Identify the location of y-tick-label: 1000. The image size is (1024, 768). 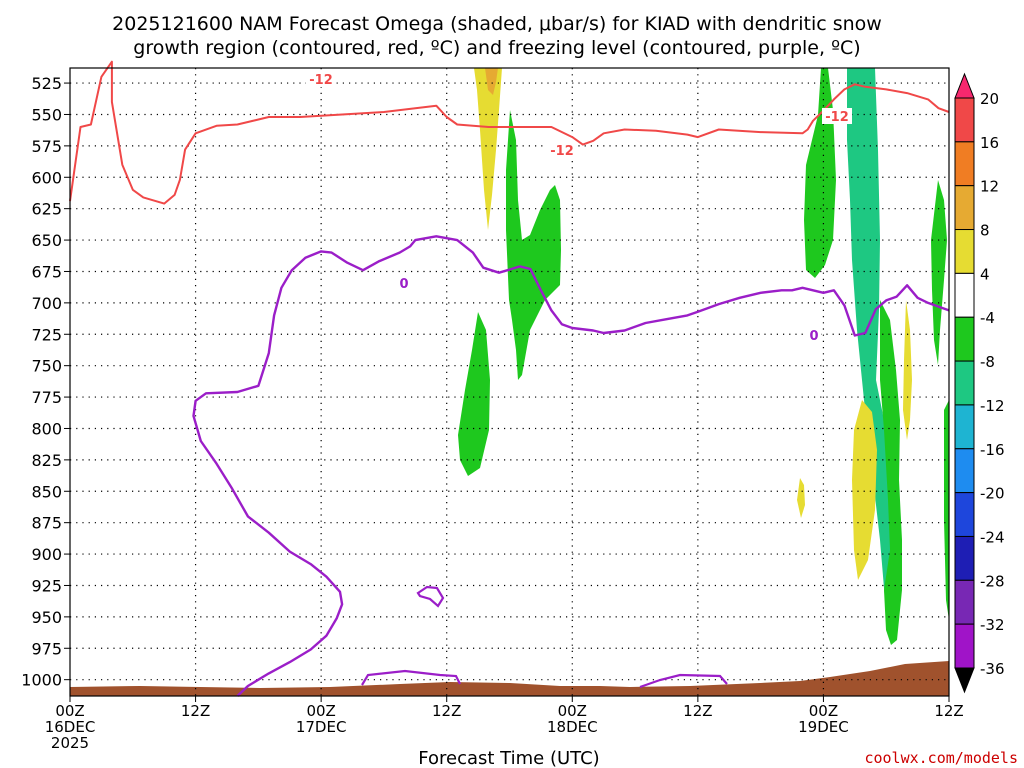
(41, 680).